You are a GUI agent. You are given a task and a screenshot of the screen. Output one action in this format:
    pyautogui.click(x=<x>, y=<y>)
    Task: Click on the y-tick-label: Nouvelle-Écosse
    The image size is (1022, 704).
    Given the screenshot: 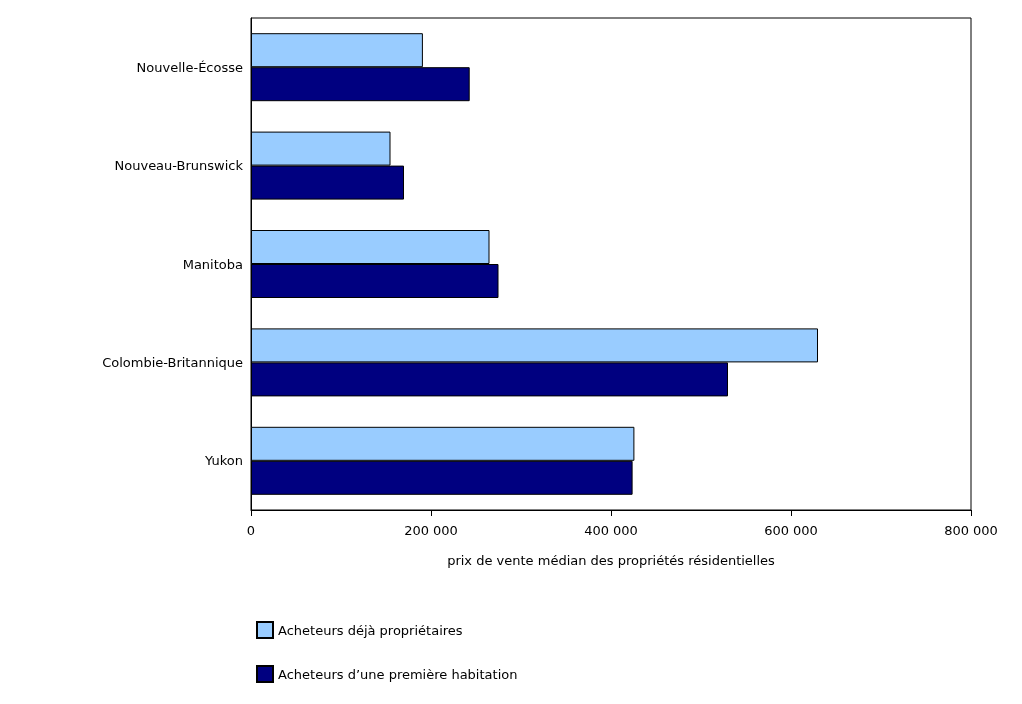 What is the action you would take?
    pyautogui.click(x=189, y=67)
    